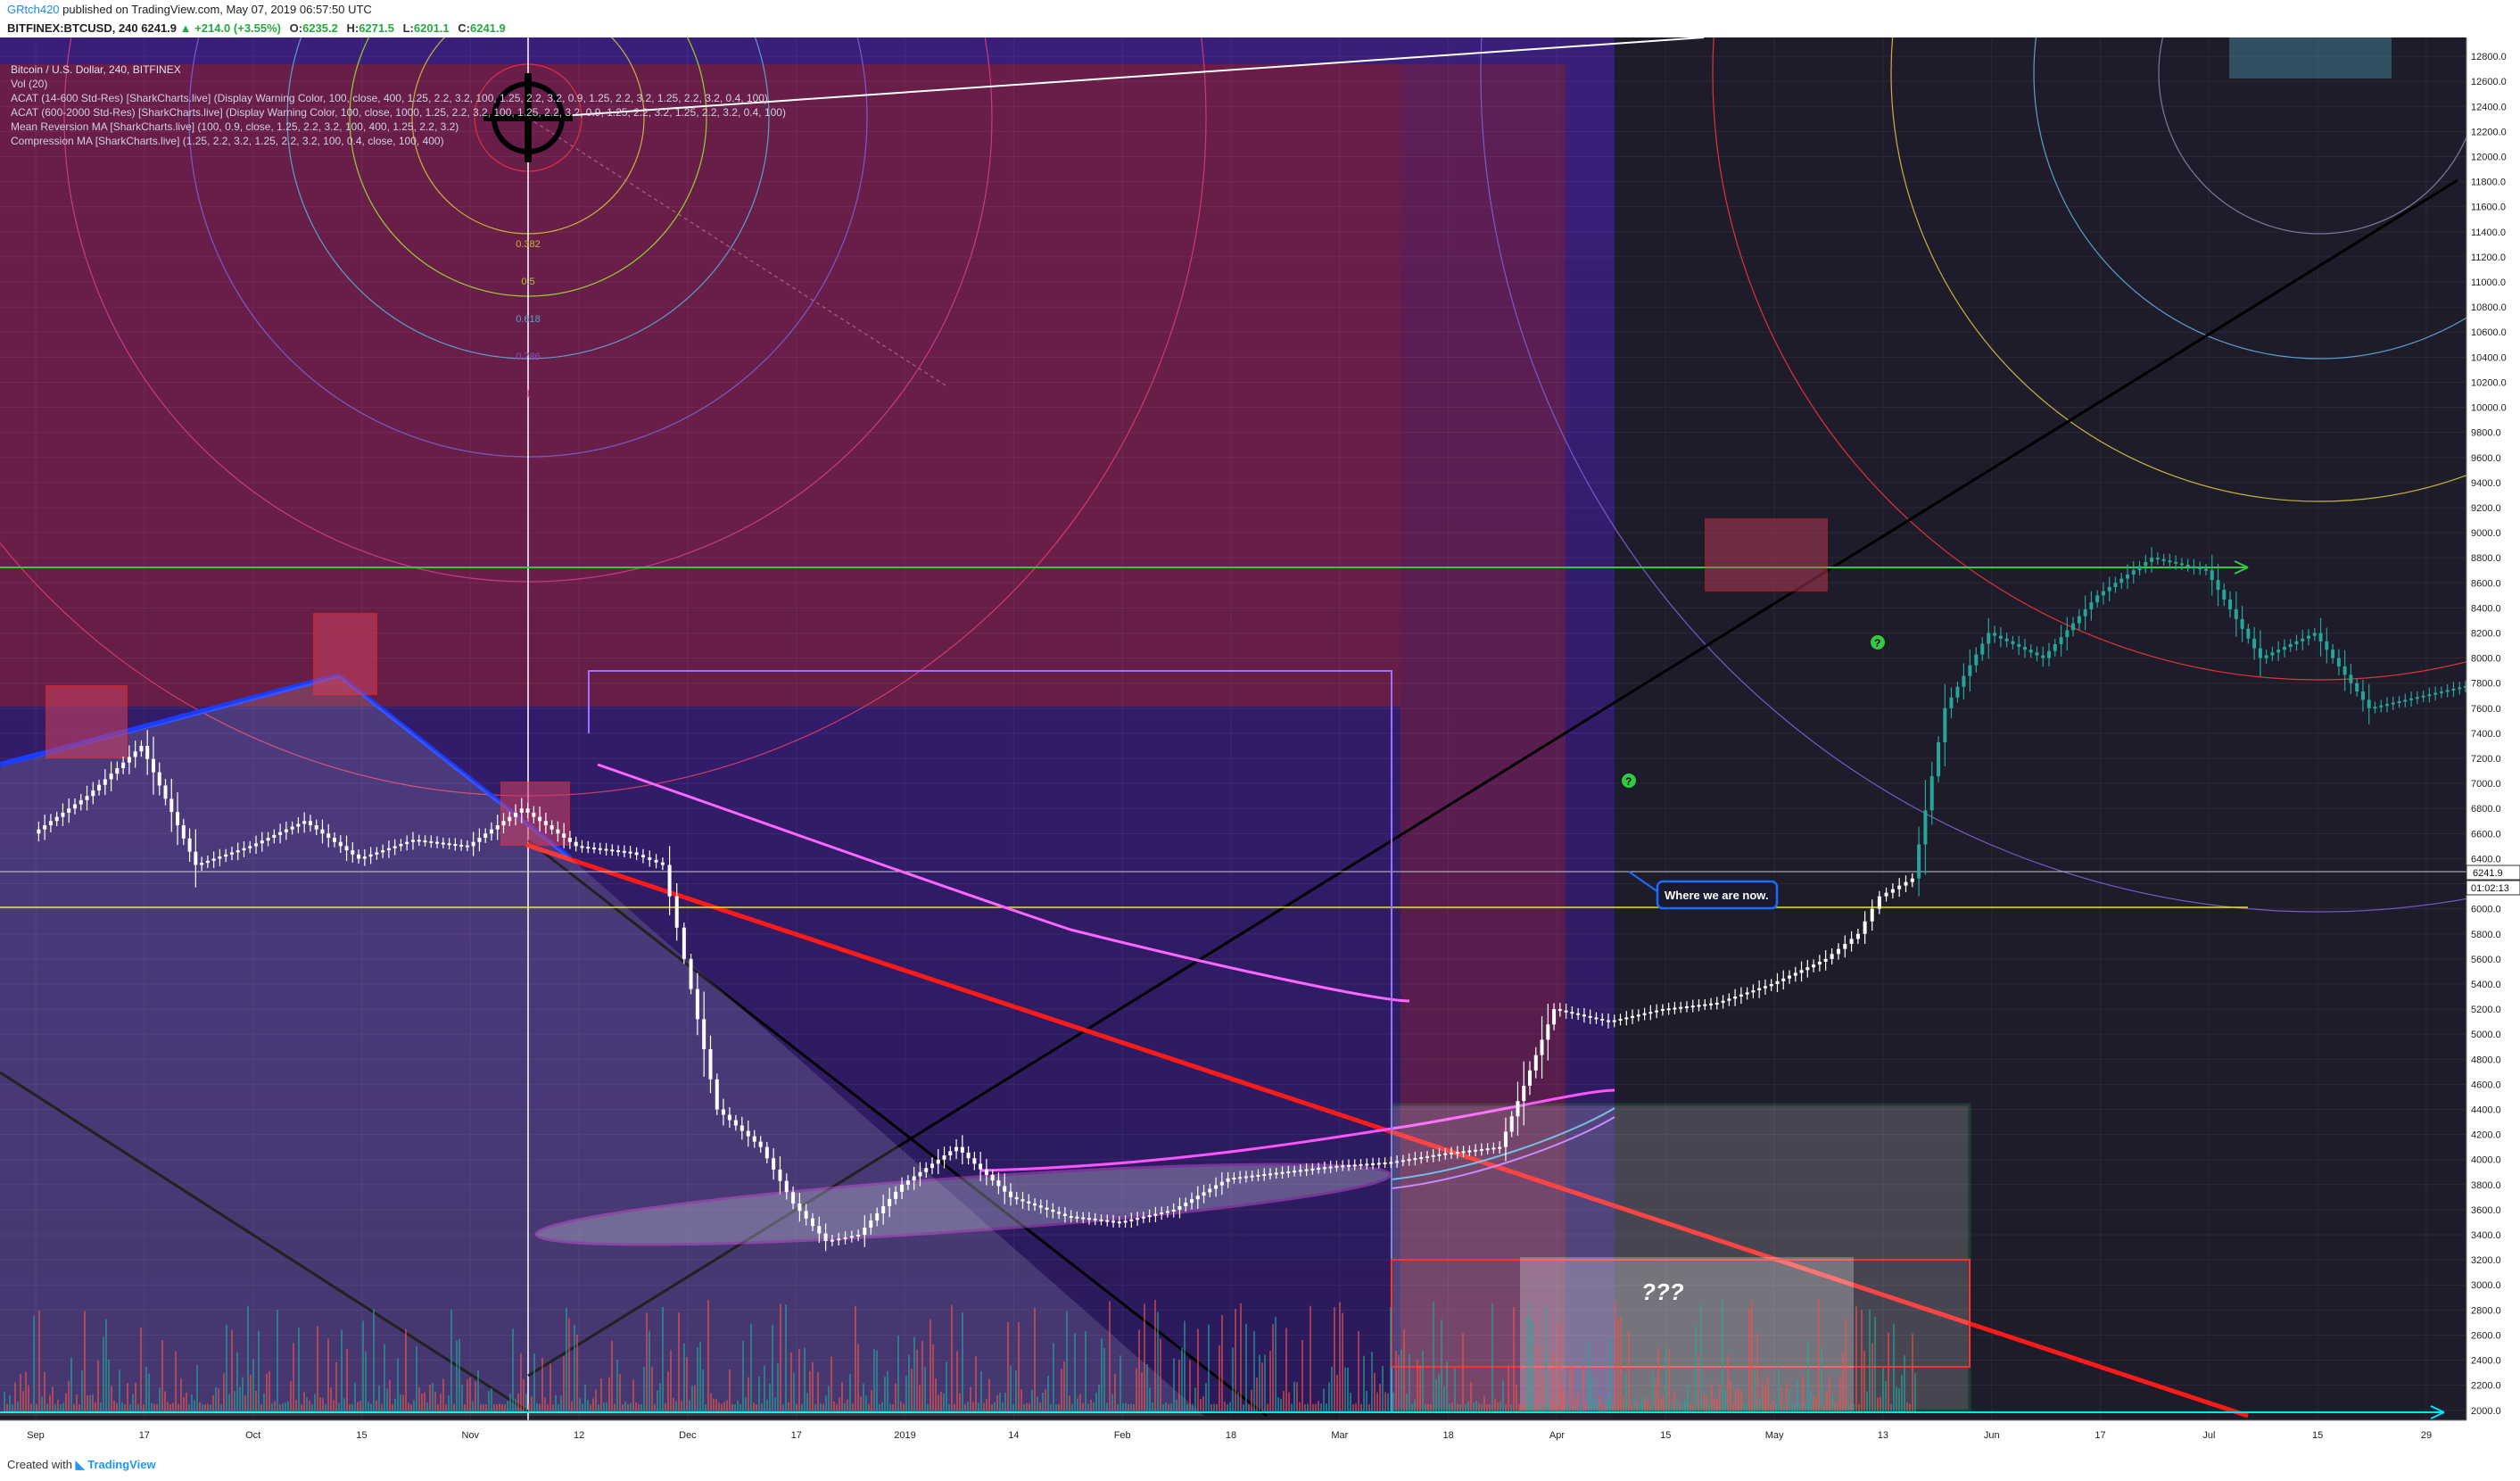  Describe the element at coordinates (2486, 533) in the screenshot. I see `y-tick-label: 9000.0` at that location.